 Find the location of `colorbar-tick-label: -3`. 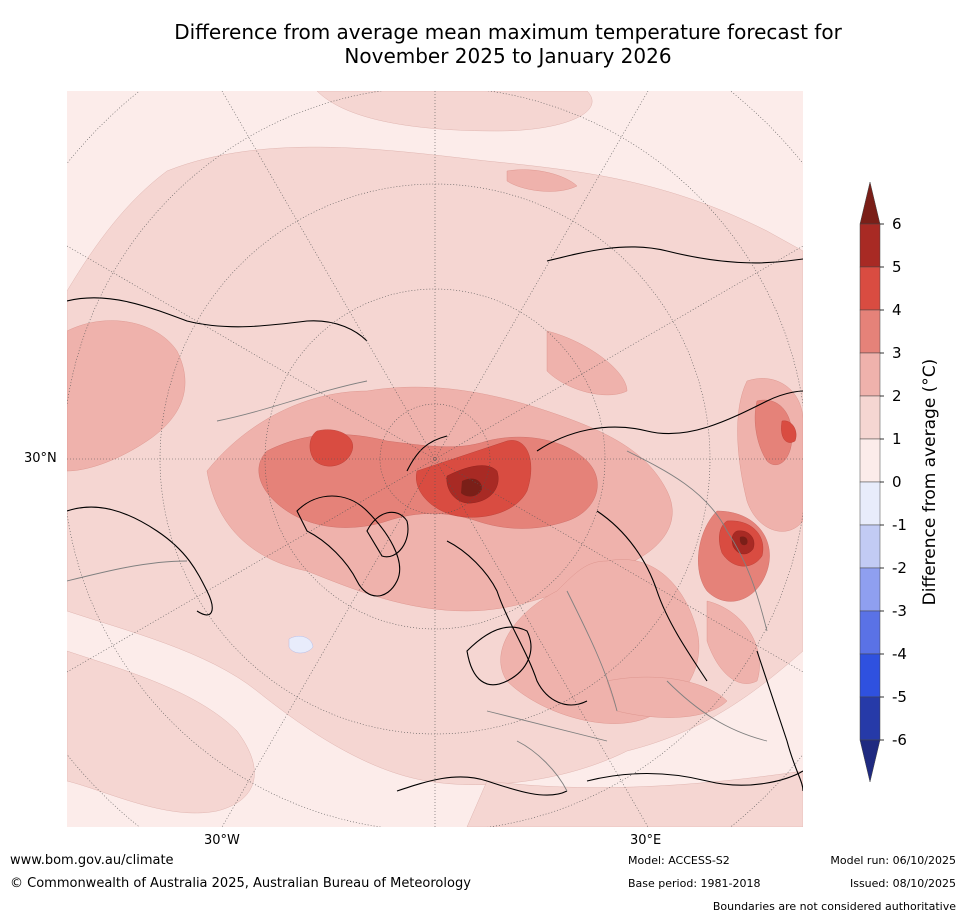

colorbar-tick-label: -3 is located at coordinates (899, 611).